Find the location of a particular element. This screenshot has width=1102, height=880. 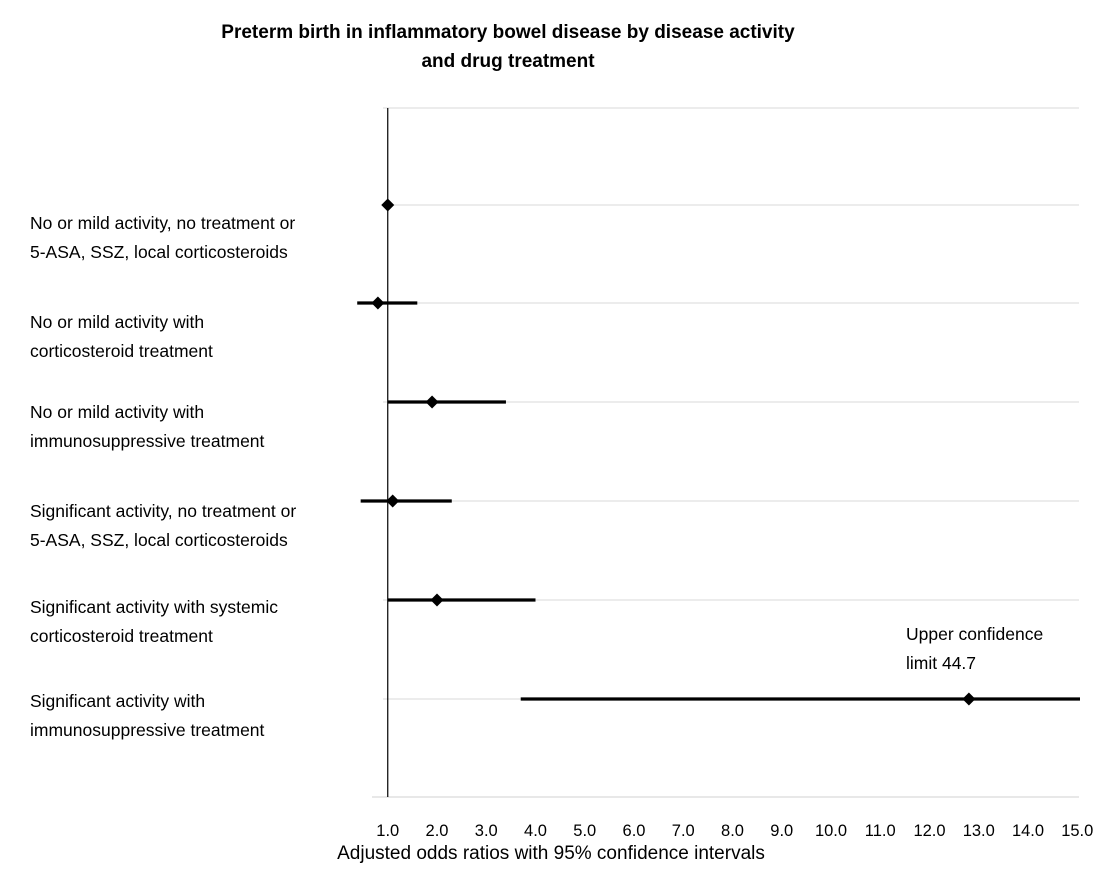

x-tick-label: 14.0 is located at coordinates (1028, 831).